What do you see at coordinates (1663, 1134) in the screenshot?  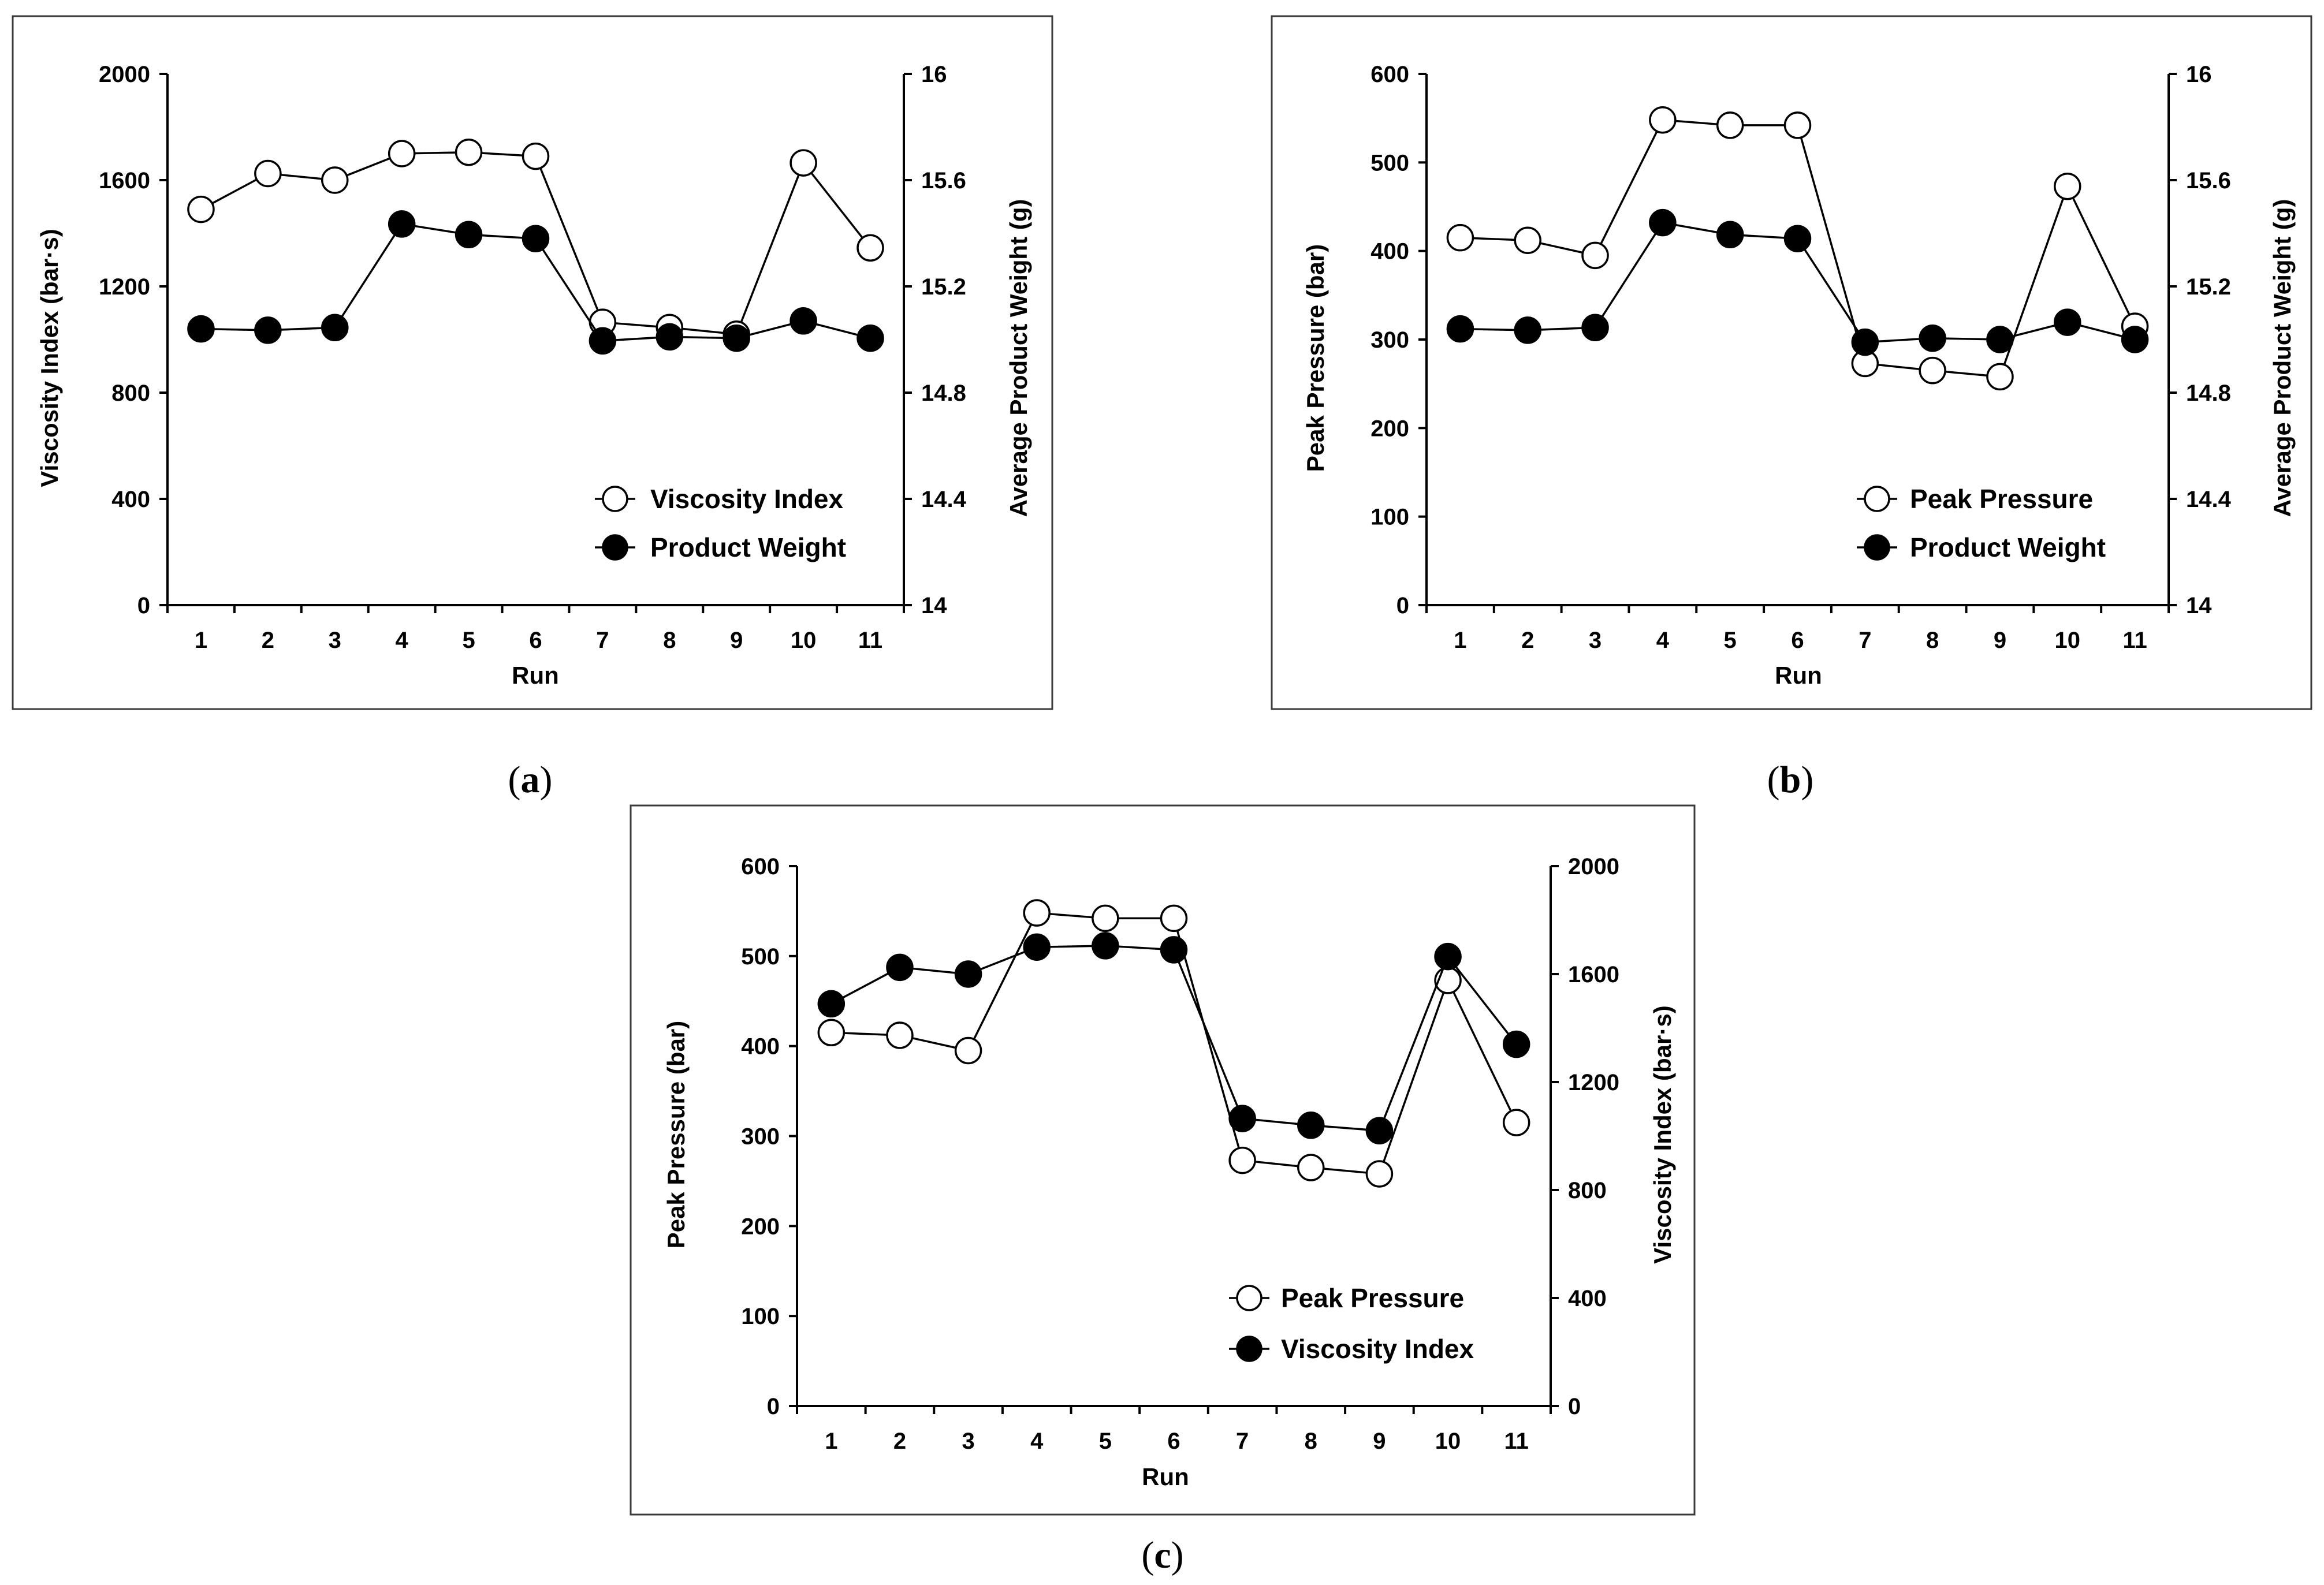 I see `panel-c-right-axis-title: Viscosity Index (bar·s)` at bounding box center [1663, 1134].